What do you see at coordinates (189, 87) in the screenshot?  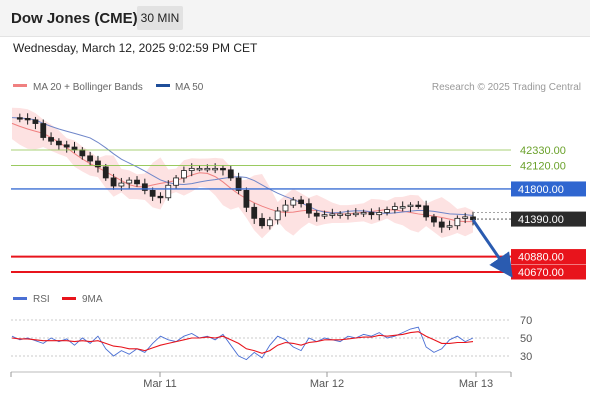 I see `legend-label-ma50: MA 50` at bounding box center [189, 87].